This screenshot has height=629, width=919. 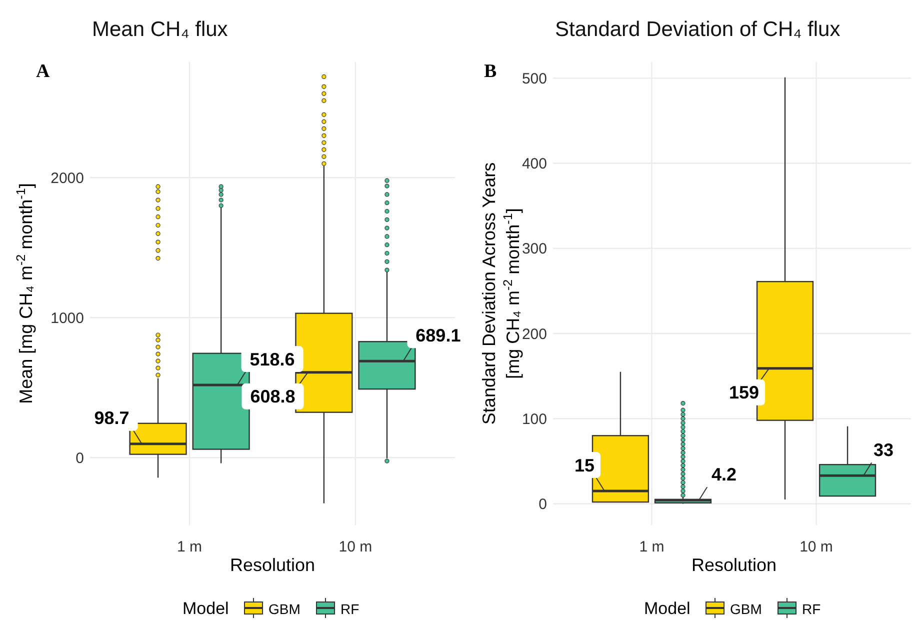 What do you see at coordinates (273, 396) in the screenshot?
I see `annotation: 608.8` at bounding box center [273, 396].